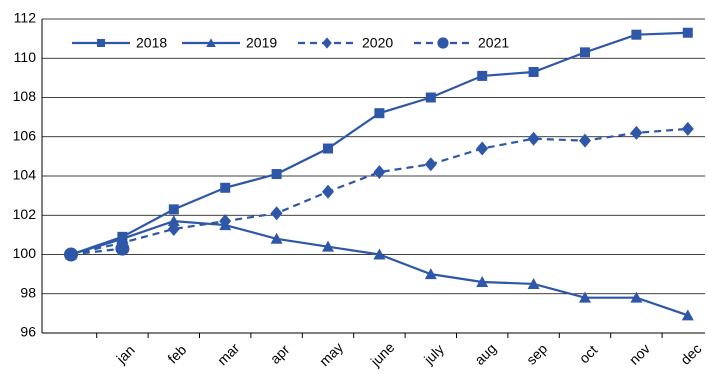 The image size is (707, 374). I want to click on series, so click(97, 251).